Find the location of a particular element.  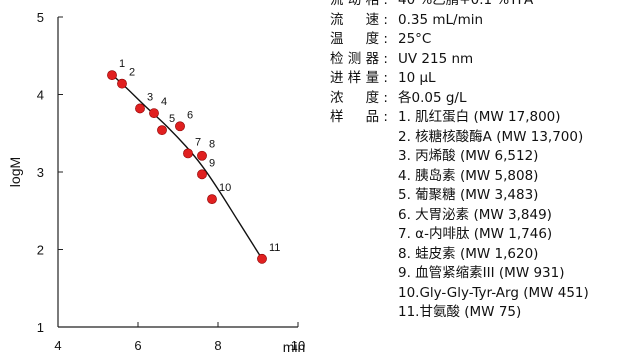

point-label-6: 6 is located at coordinates (190, 115).